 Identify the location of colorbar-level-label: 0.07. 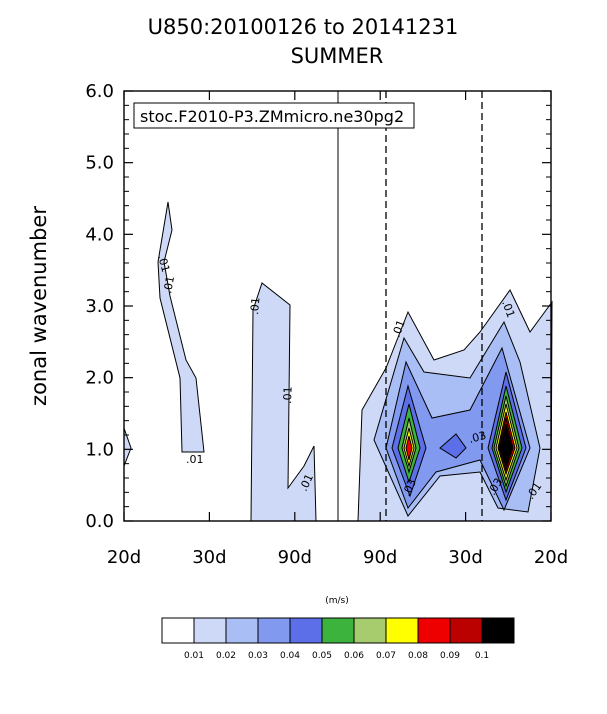
(386, 656).